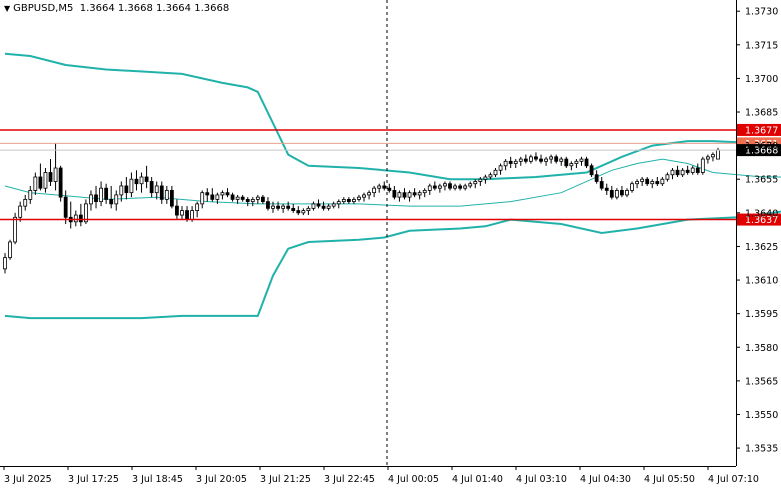 Image resolution: width=781 pixels, height=492 pixels. What do you see at coordinates (154, 8) in the screenshot?
I see `ohlc-values: 1.3664 1.3668 1.3664 1.3668` at bounding box center [154, 8].